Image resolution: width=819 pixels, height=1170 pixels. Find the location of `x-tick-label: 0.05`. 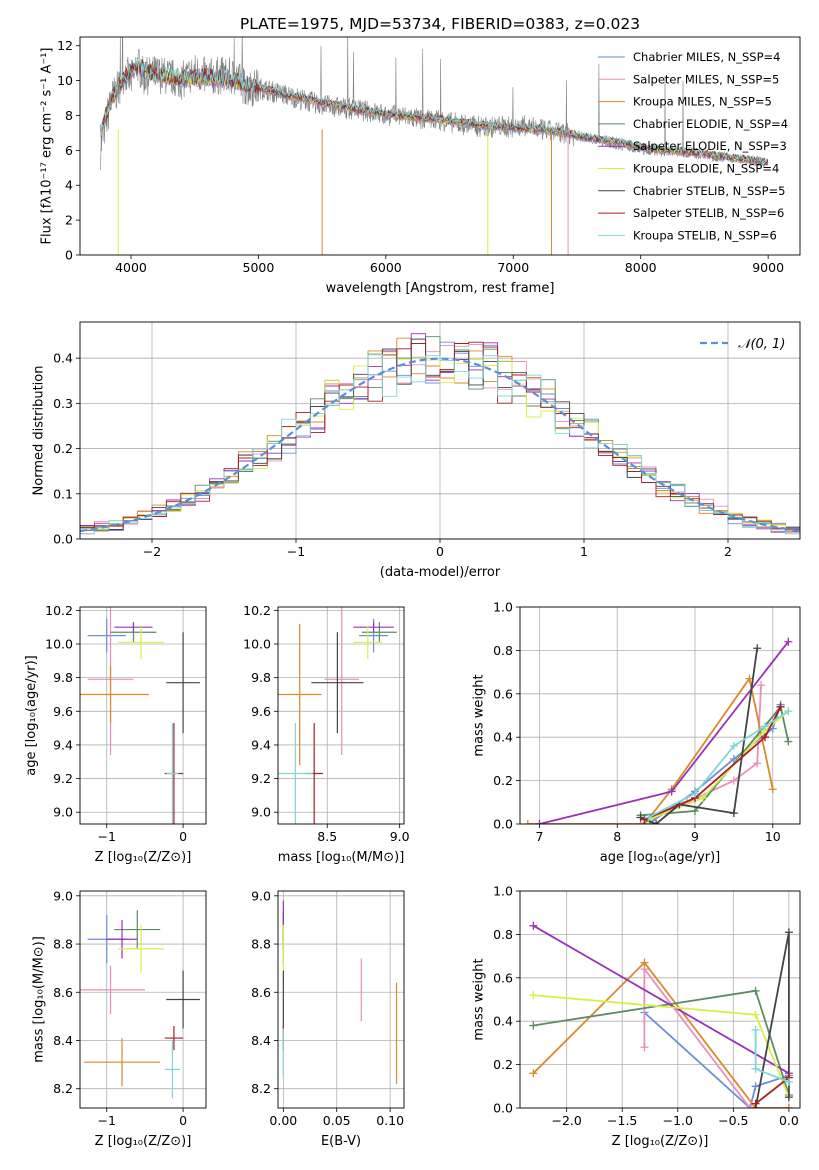

x-tick-label: 0.05 is located at coordinates (337, 1120).